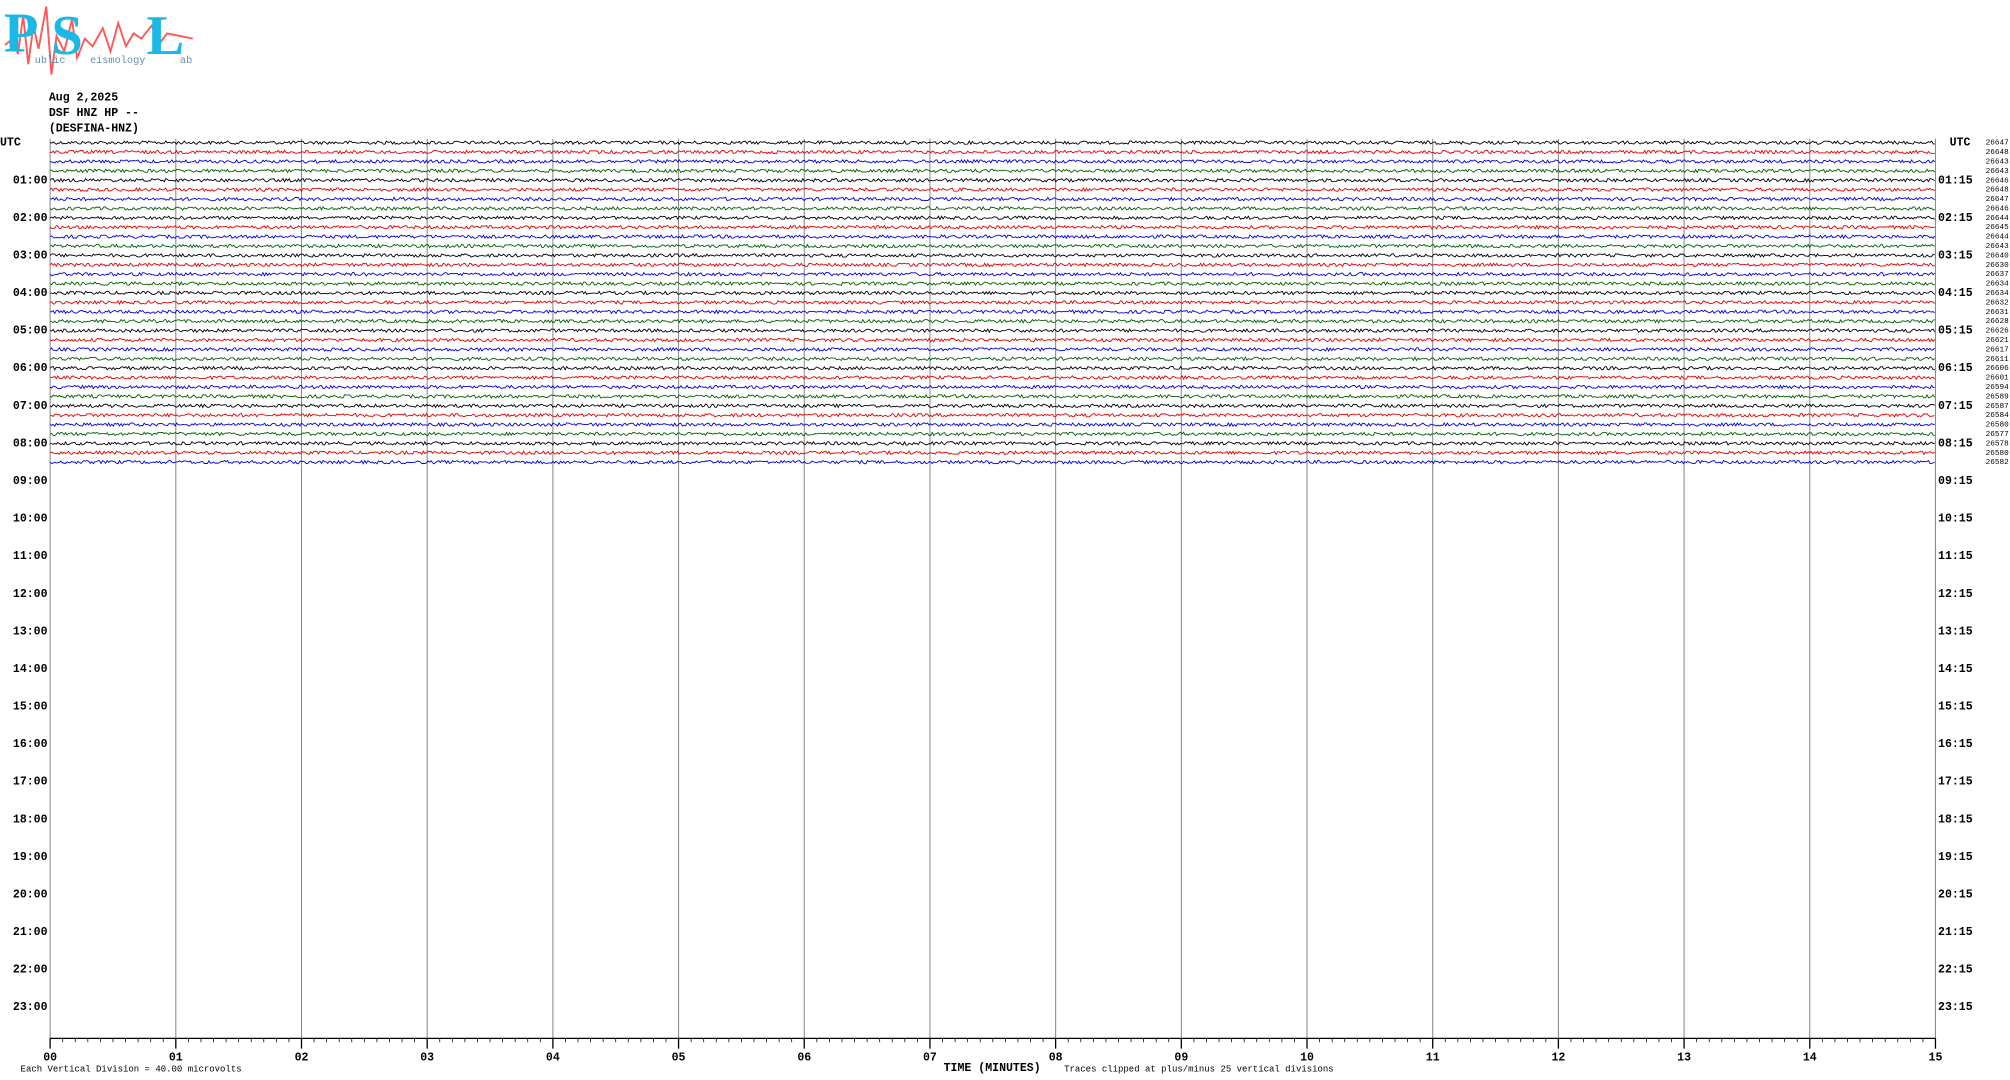  What do you see at coordinates (1955, 707) in the screenshot?
I see `hour-label-right: 15:15` at bounding box center [1955, 707].